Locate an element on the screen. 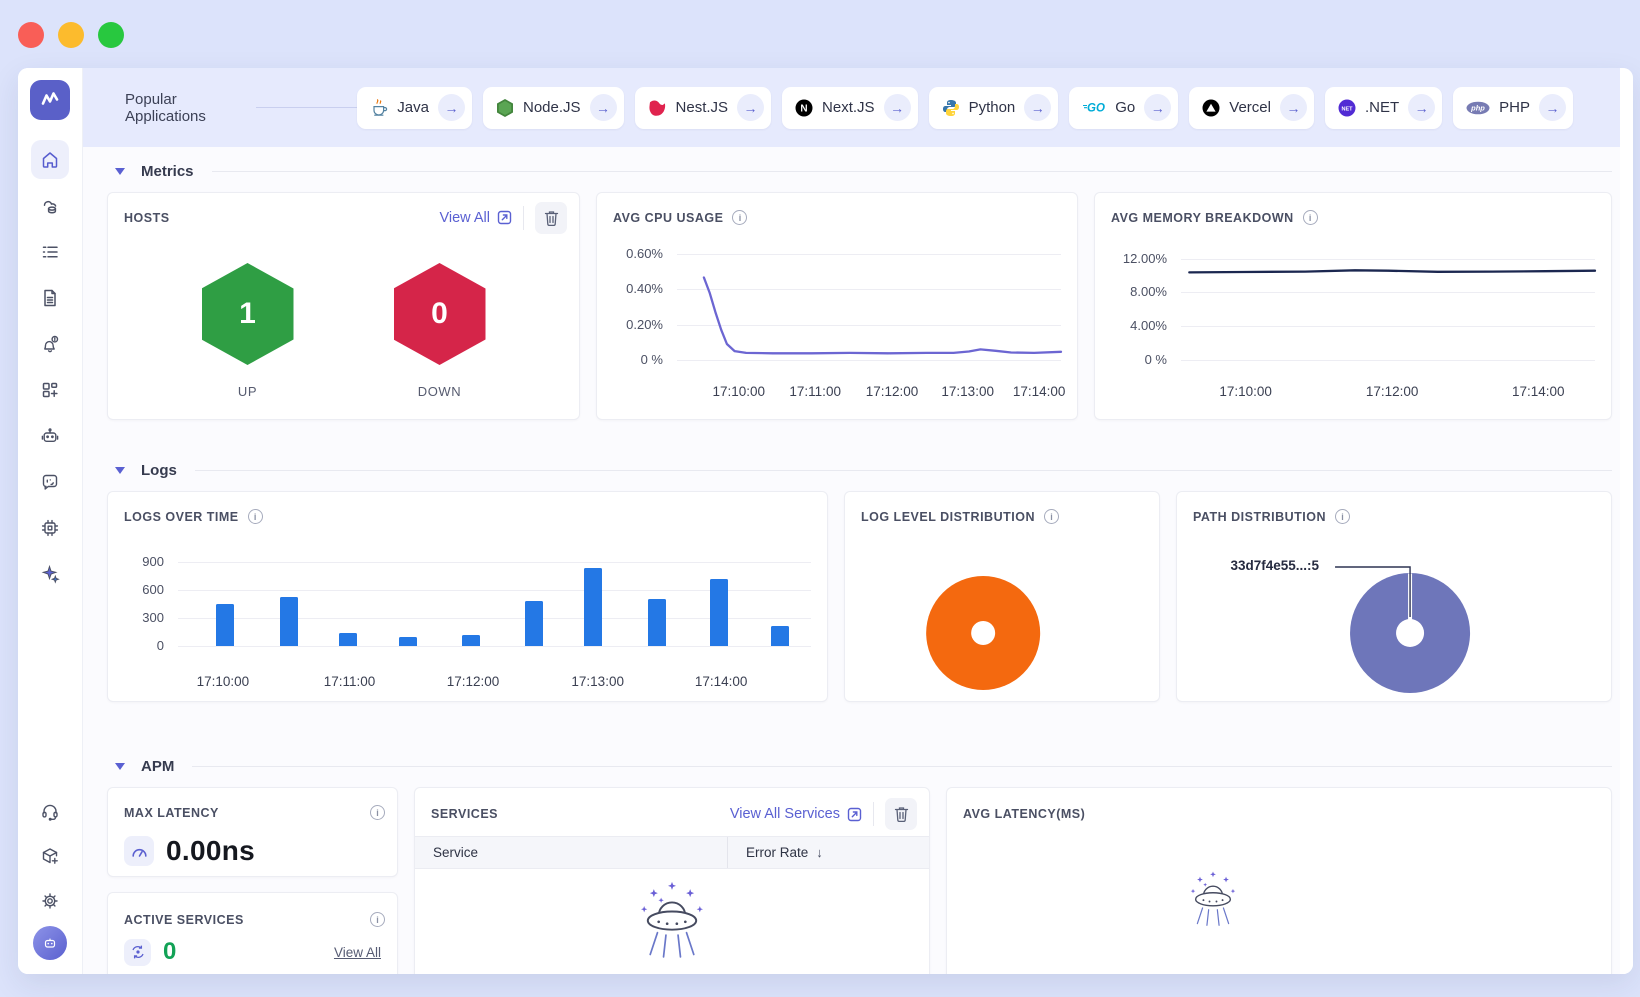  app-button-java: Java → is located at coordinates (414, 107).